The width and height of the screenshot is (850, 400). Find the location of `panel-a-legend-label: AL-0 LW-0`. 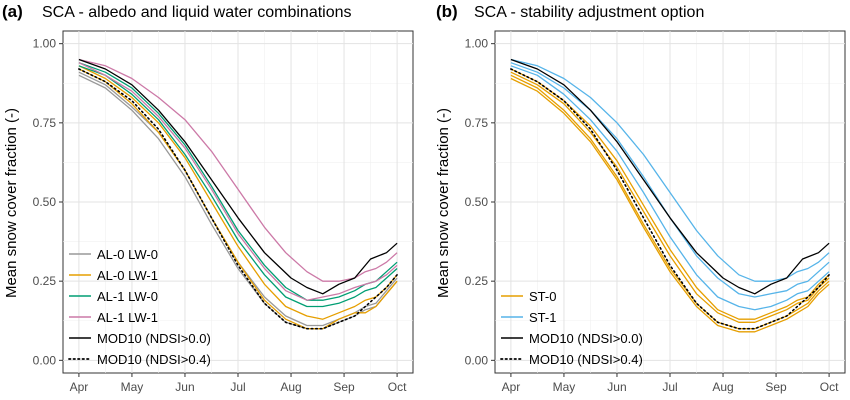

panel-a-legend-label: AL-0 LW-0 is located at coordinates (127, 254).